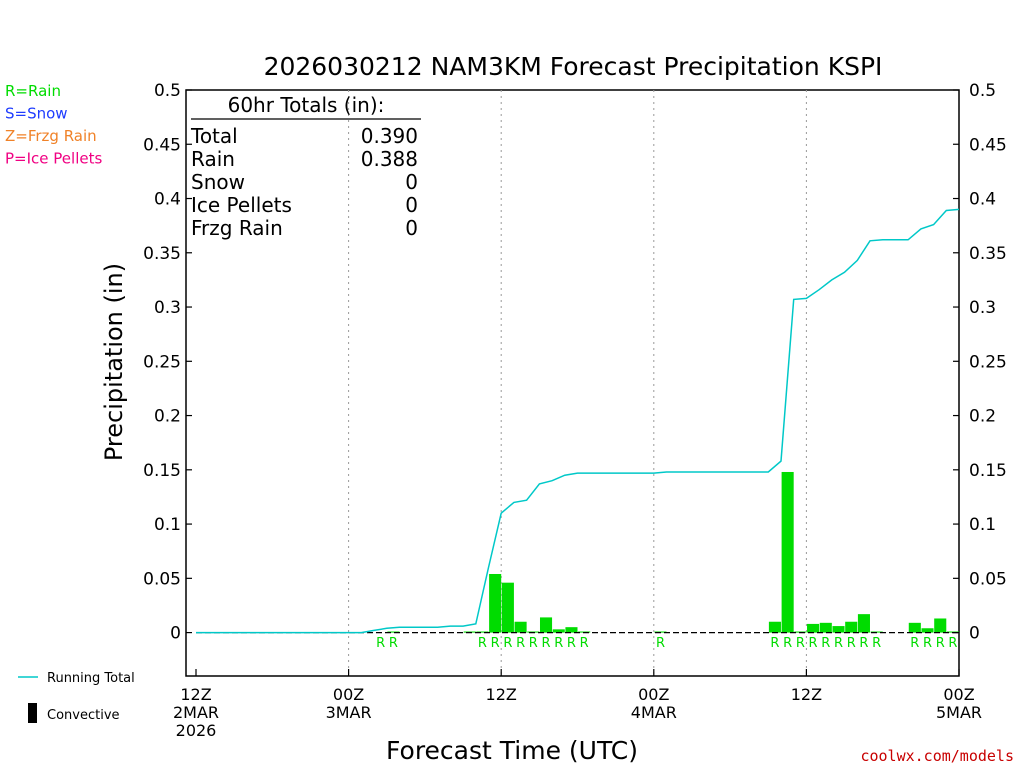  What do you see at coordinates (988, 254) in the screenshot?
I see `y-tick-label-right: 0.35` at bounding box center [988, 254].